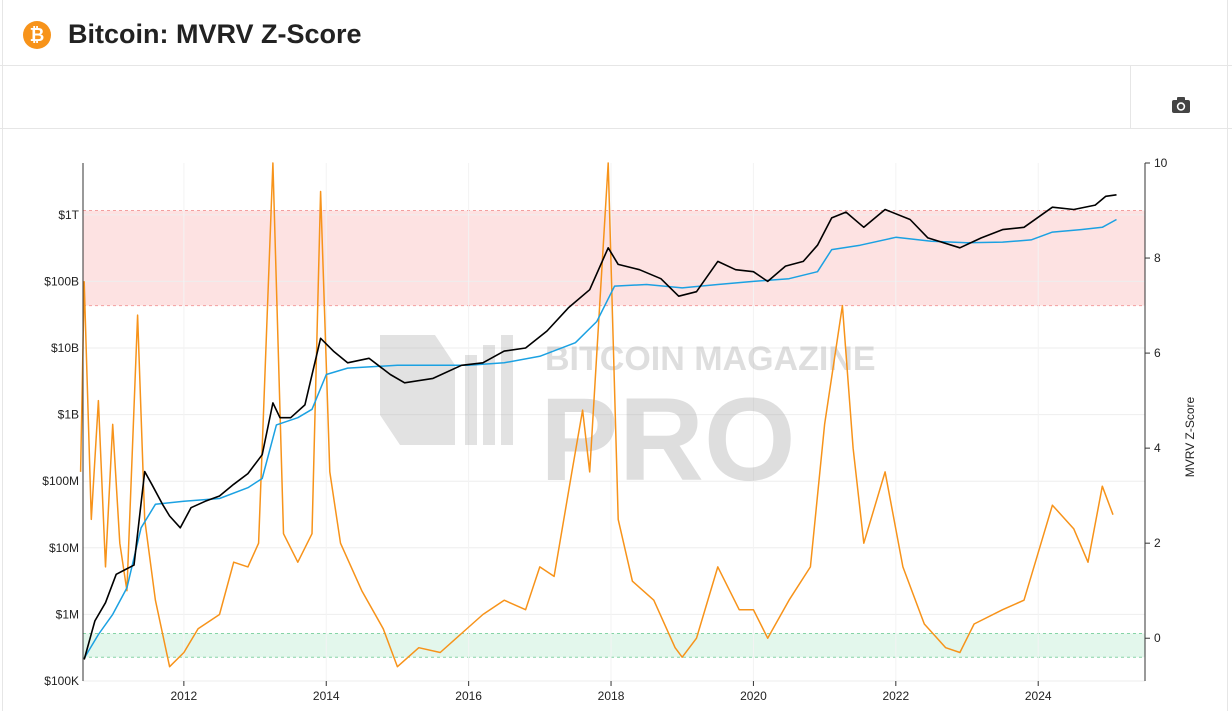  Describe the element at coordinates (1157, 638) in the screenshot. I see `y-right-tick-label: 0` at that location.